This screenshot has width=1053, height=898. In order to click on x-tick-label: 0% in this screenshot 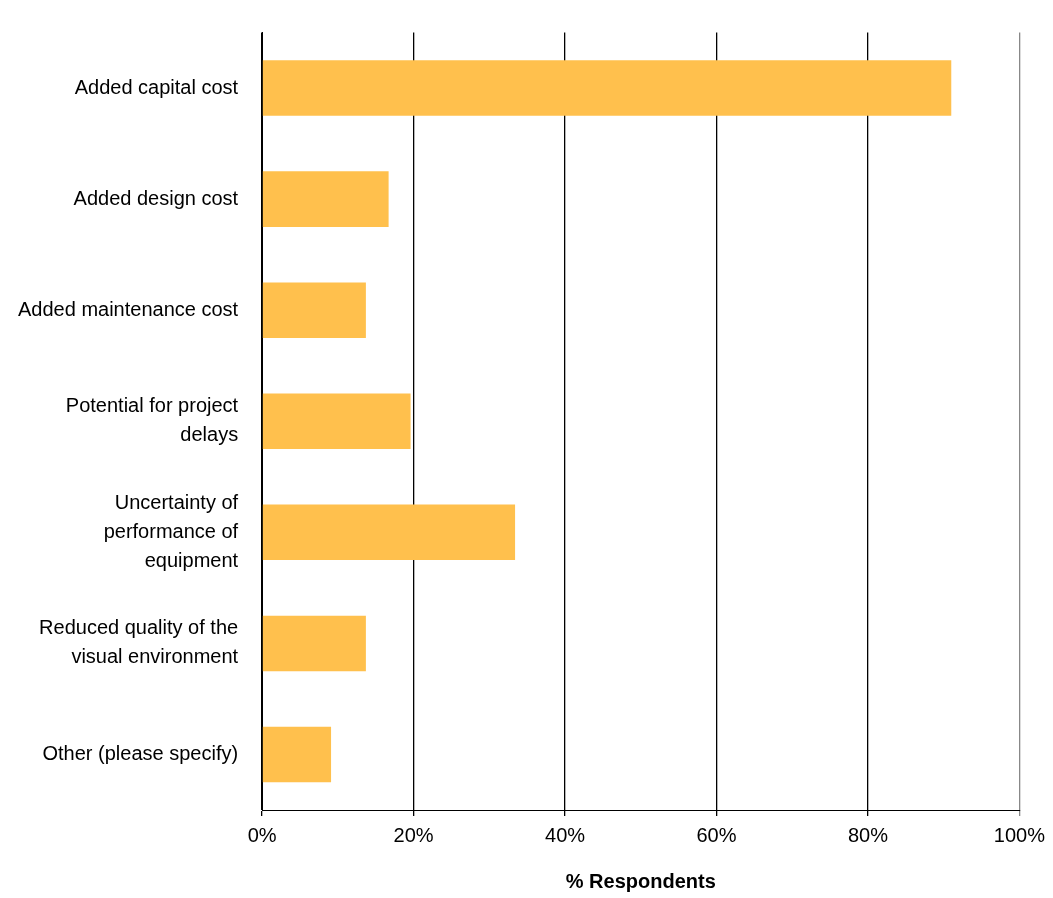, I will do `click(262, 834)`.